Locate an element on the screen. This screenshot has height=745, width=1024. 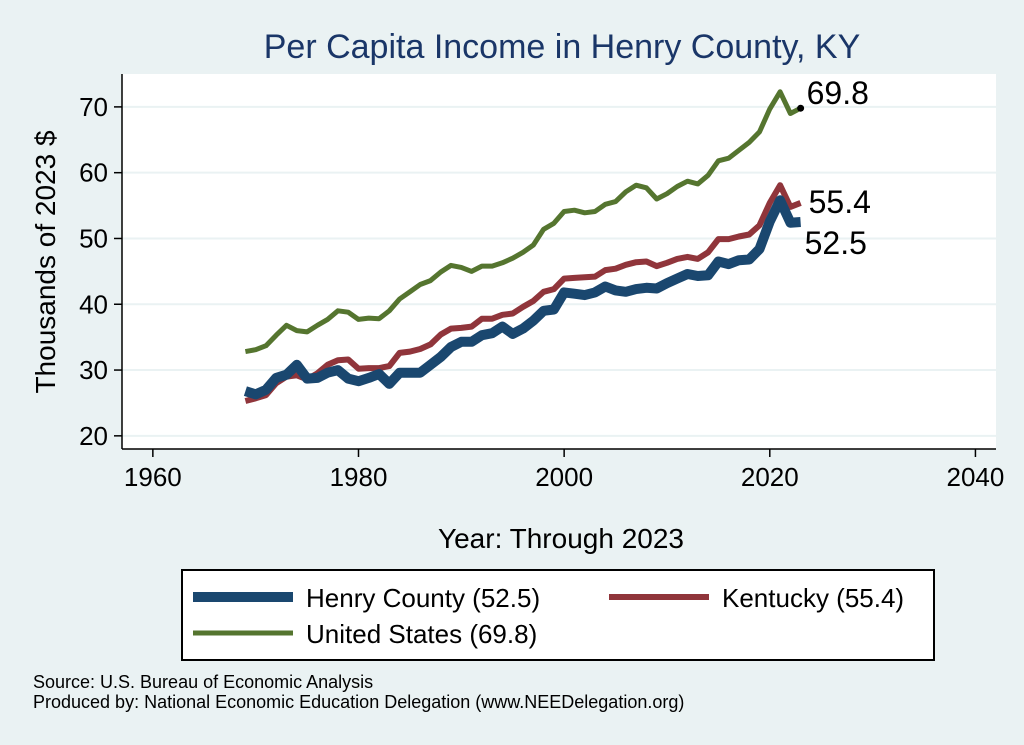
x-tick-label-1980: 1980 is located at coordinates (359, 477).